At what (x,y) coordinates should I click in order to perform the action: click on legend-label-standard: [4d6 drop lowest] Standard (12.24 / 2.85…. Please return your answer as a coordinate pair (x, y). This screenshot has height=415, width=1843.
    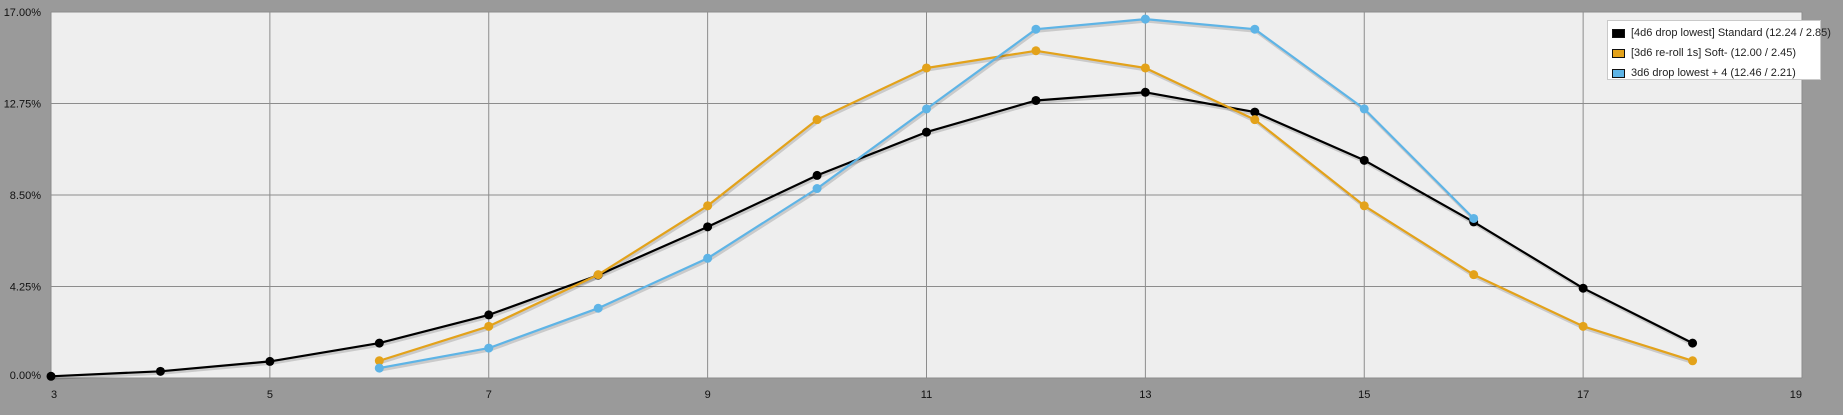
    Looking at the image, I should click on (1731, 33).